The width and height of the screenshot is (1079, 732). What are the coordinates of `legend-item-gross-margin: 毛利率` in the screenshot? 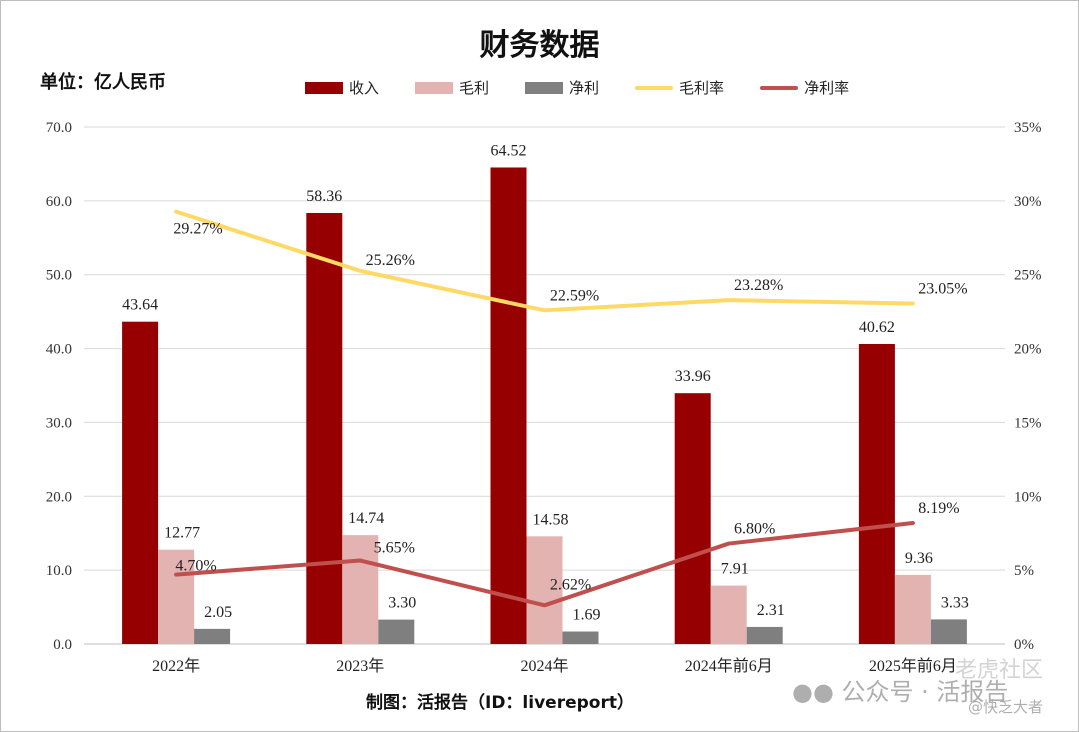 It's located at (679, 87).